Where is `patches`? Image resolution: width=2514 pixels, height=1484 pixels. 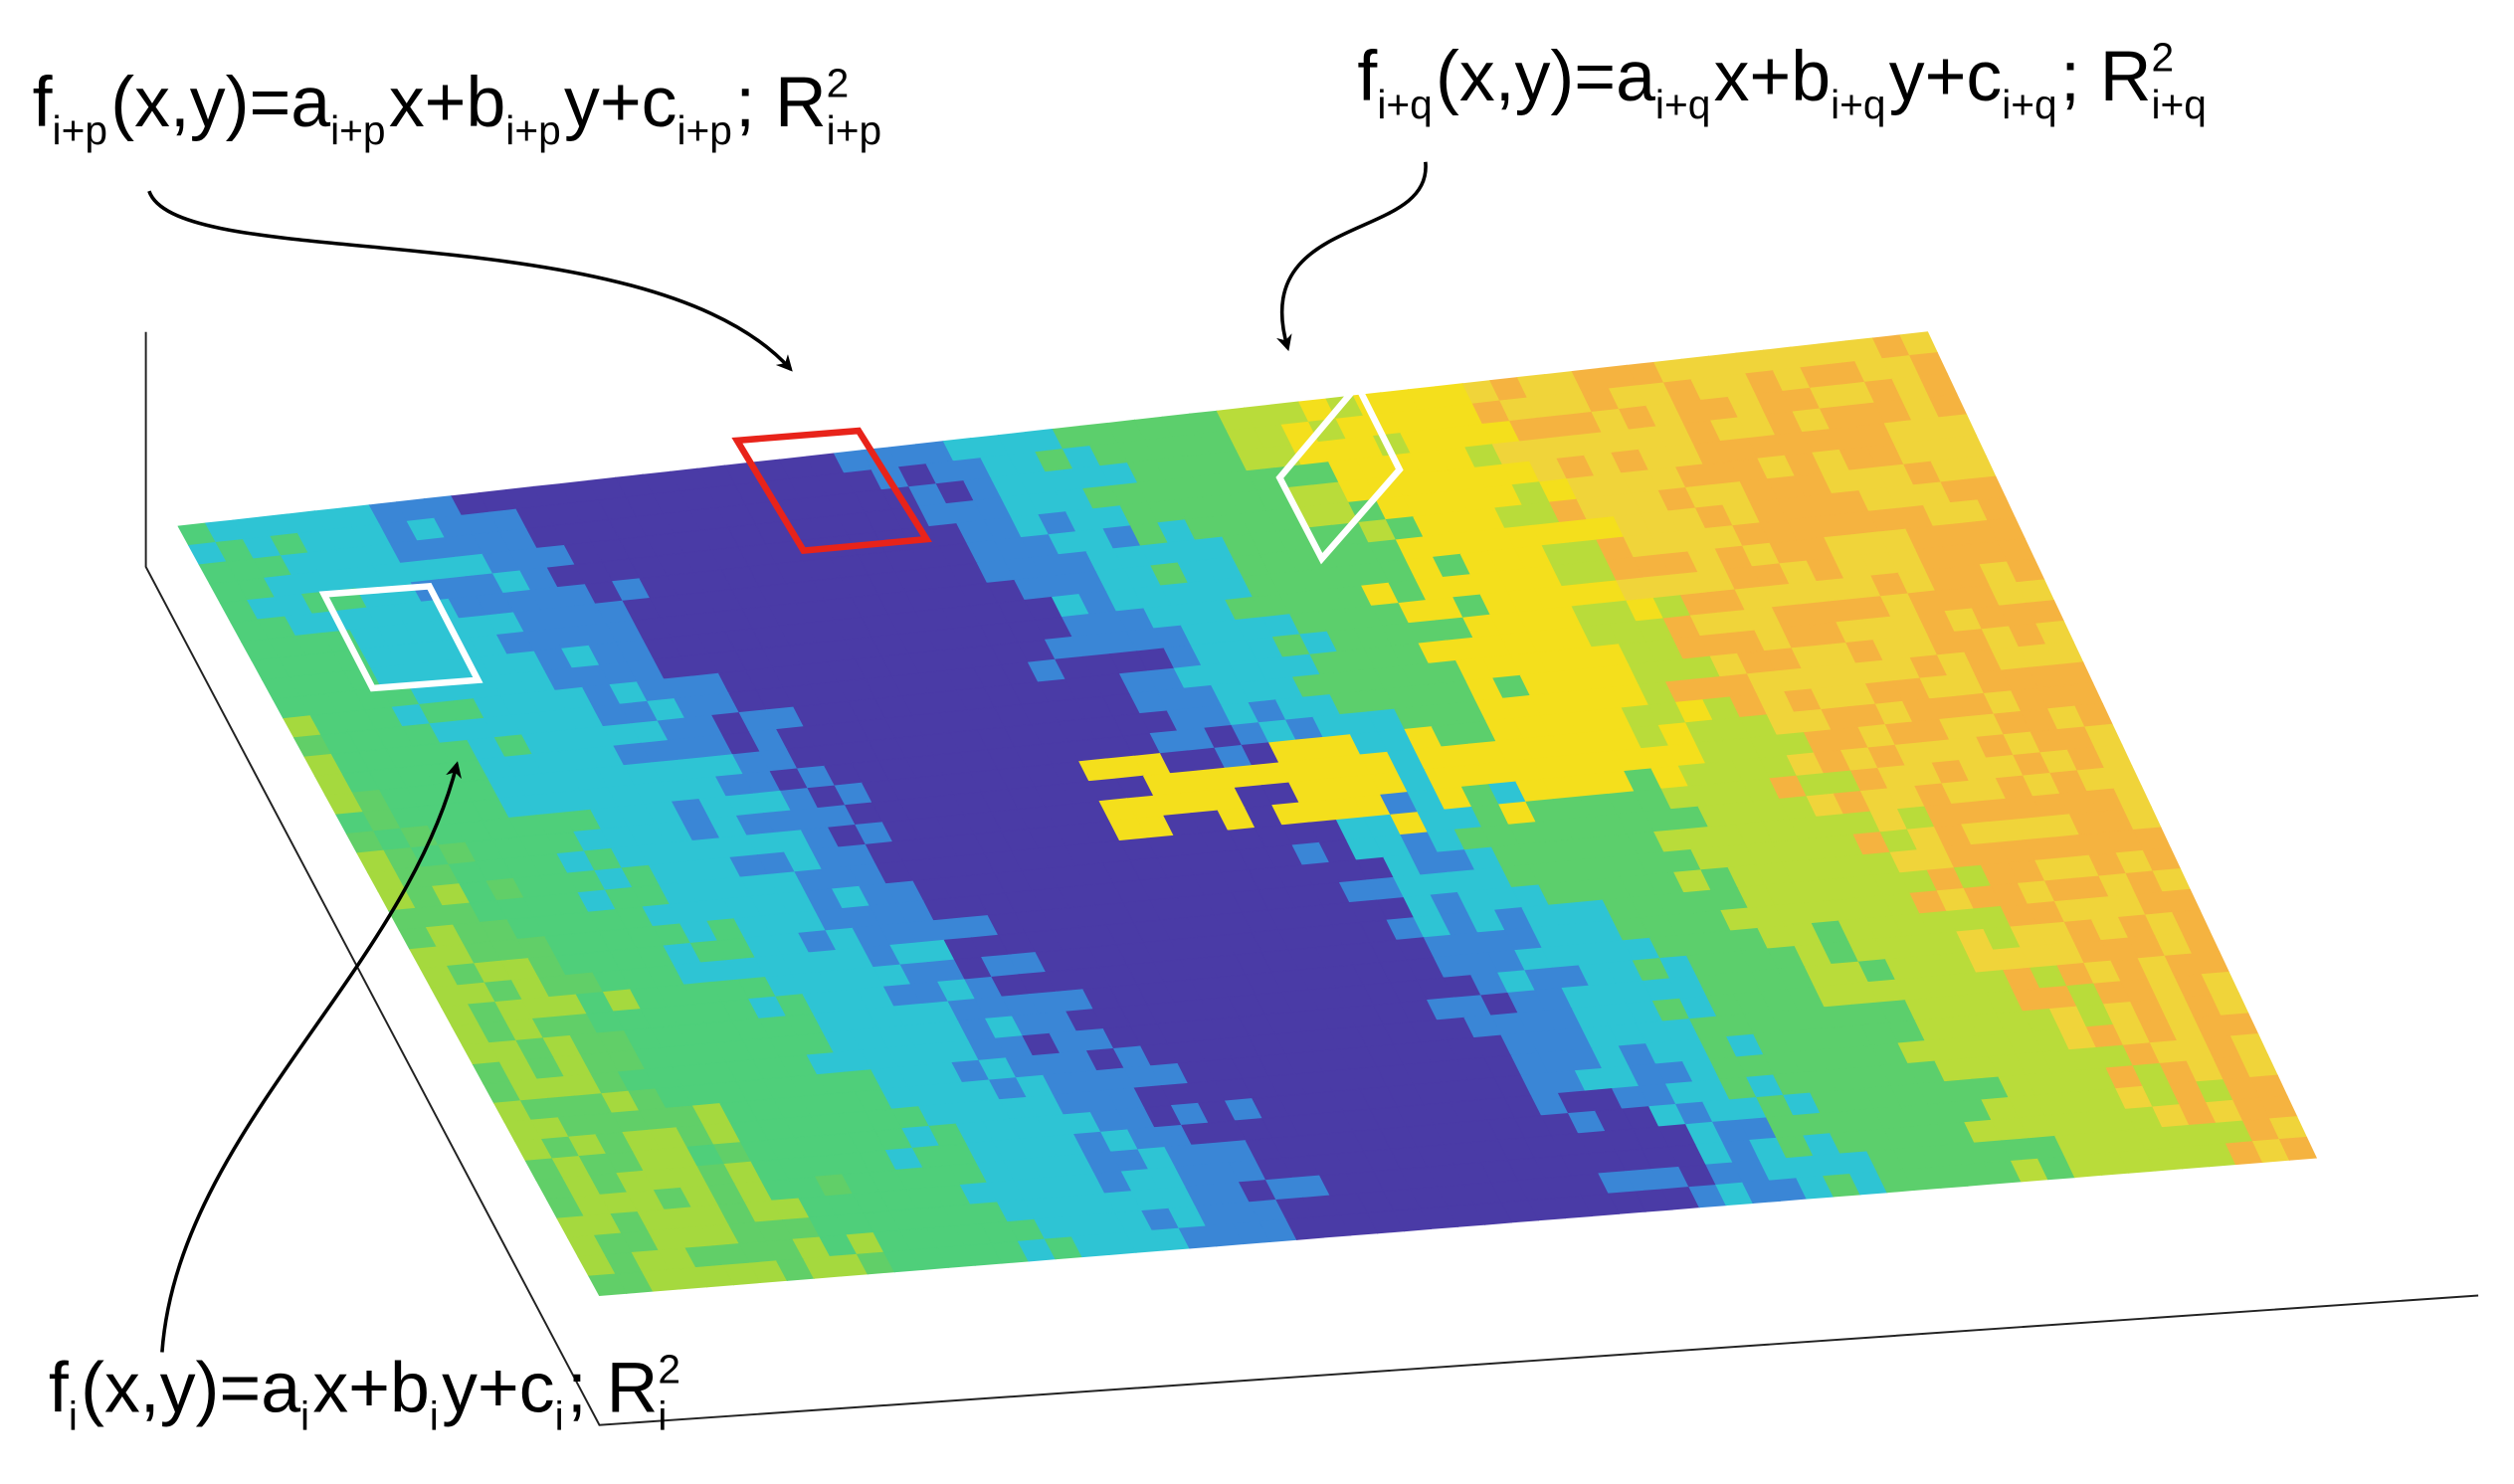
patches is located at coordinates (861, 536).